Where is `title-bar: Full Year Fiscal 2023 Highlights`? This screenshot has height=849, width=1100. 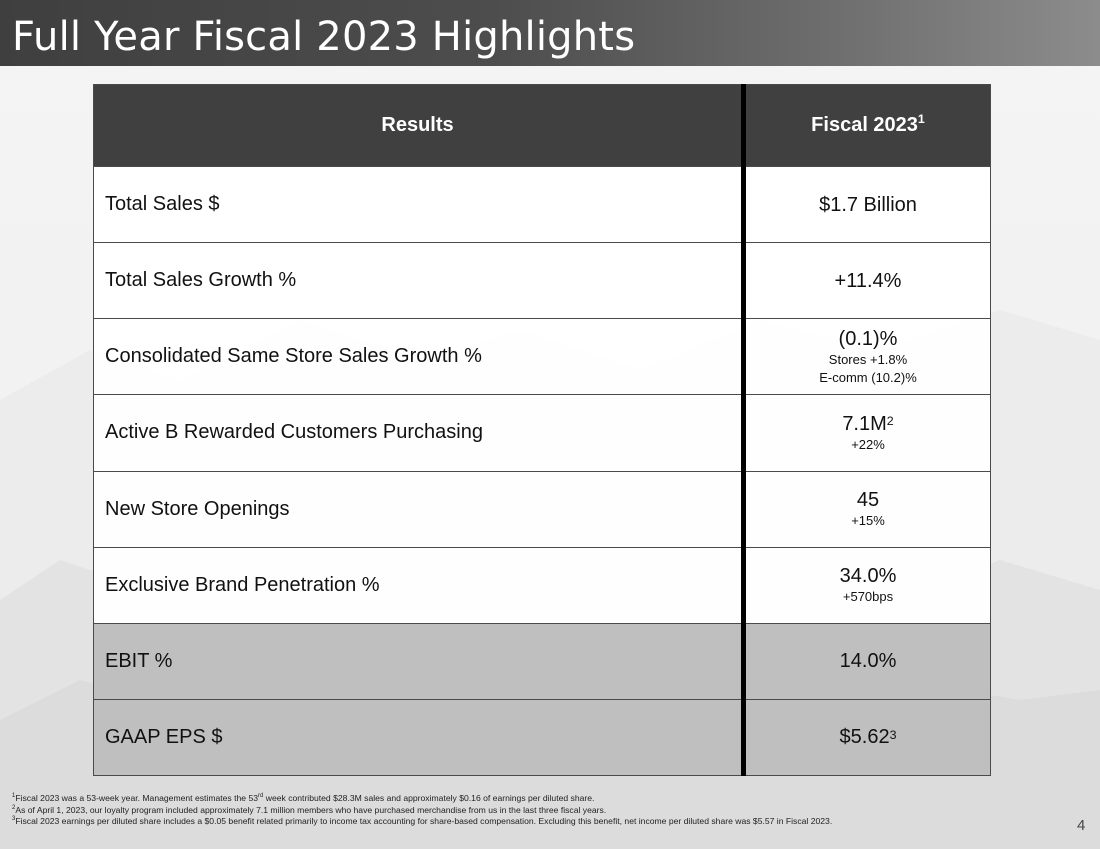
title-bar: Full Year Fiscal 2023 Highlights is located at coordinates (550, 33).